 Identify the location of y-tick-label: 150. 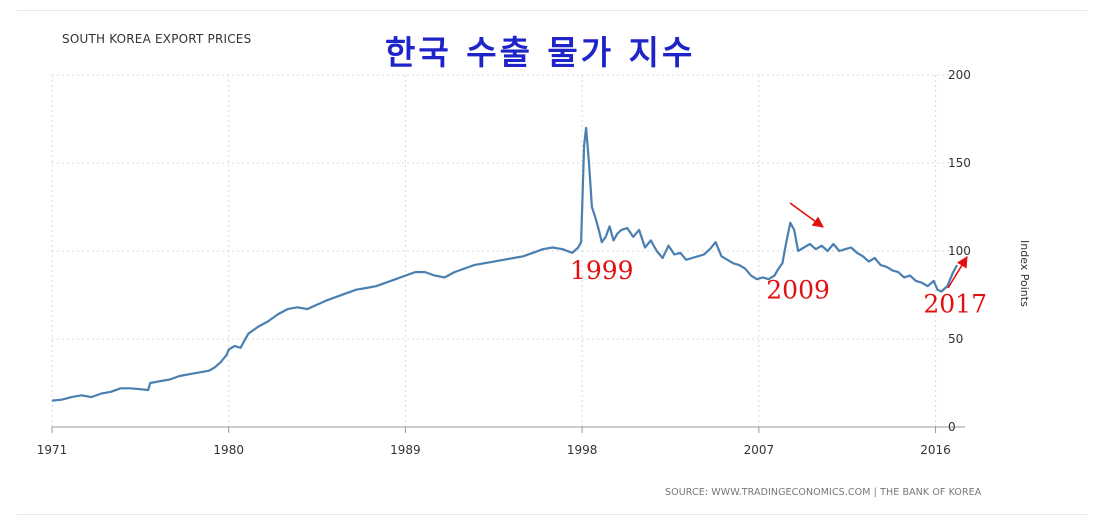
(959, 163).